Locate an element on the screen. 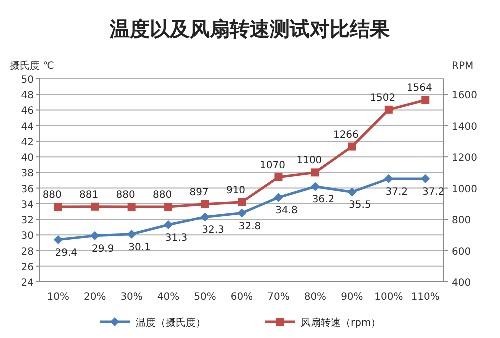 This screenshot has width=500, height=338. legend-label: 风扇转速（rpm） is located at coordinates (341, 323).